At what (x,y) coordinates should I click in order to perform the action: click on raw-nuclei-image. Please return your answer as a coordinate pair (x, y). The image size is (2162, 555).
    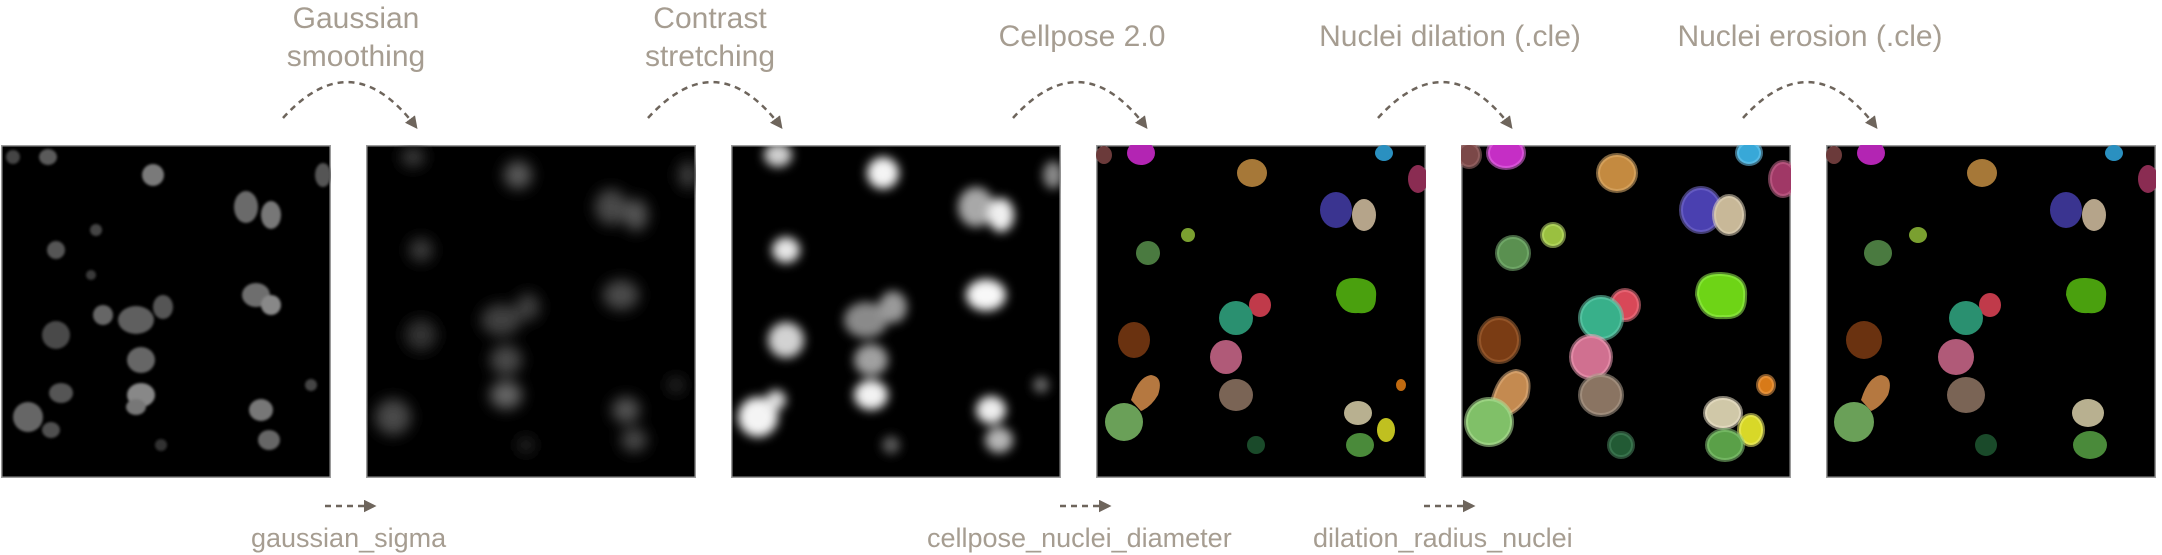
    Looking at the image, I should click on (166, 311).